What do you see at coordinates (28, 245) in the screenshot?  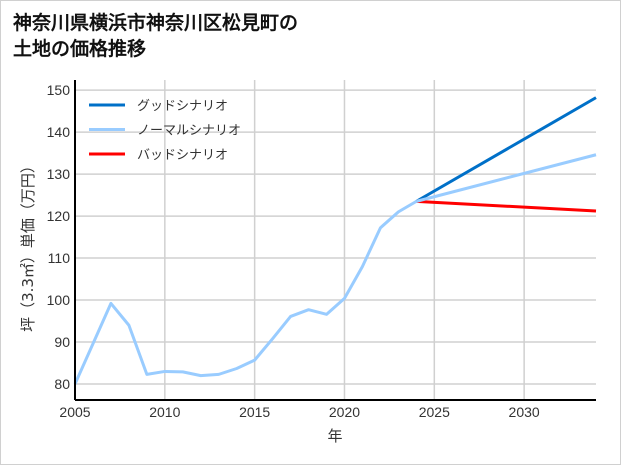 I see `y-axis-label: 坪（3.3㎡）単価（万円）` at bounding box center [28, 245].